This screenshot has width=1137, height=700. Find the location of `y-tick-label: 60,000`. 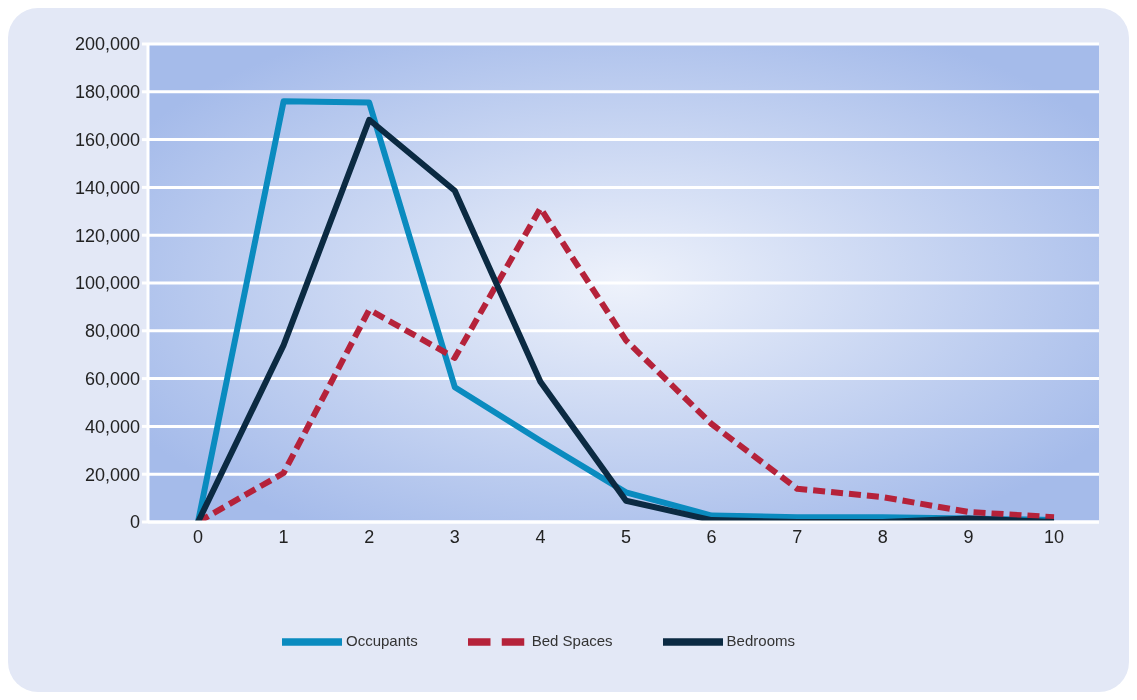

y-tick-label: 60,000 is located at coordinates (112, 378).